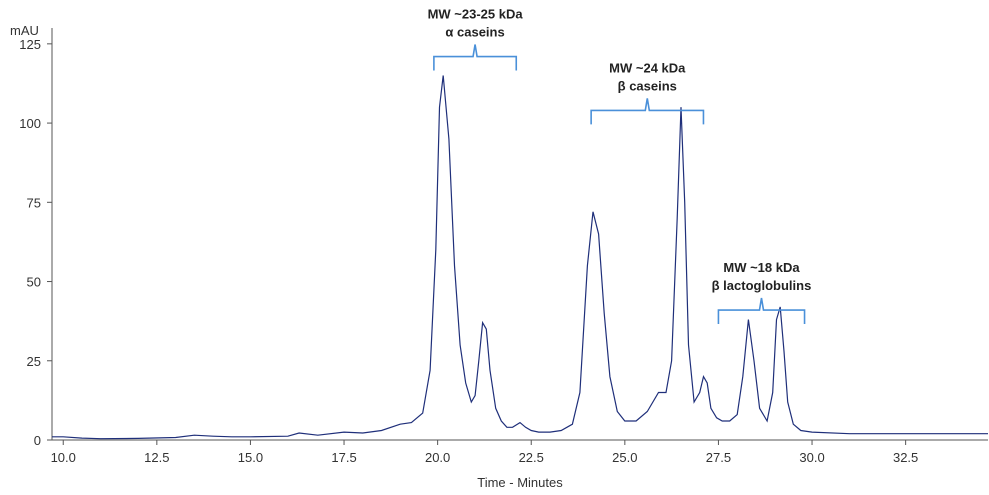 The width and height of the screenshot is (989, 495). I want to click on y-ticks: 0 25 50 75 100 125, so click(35, 242).